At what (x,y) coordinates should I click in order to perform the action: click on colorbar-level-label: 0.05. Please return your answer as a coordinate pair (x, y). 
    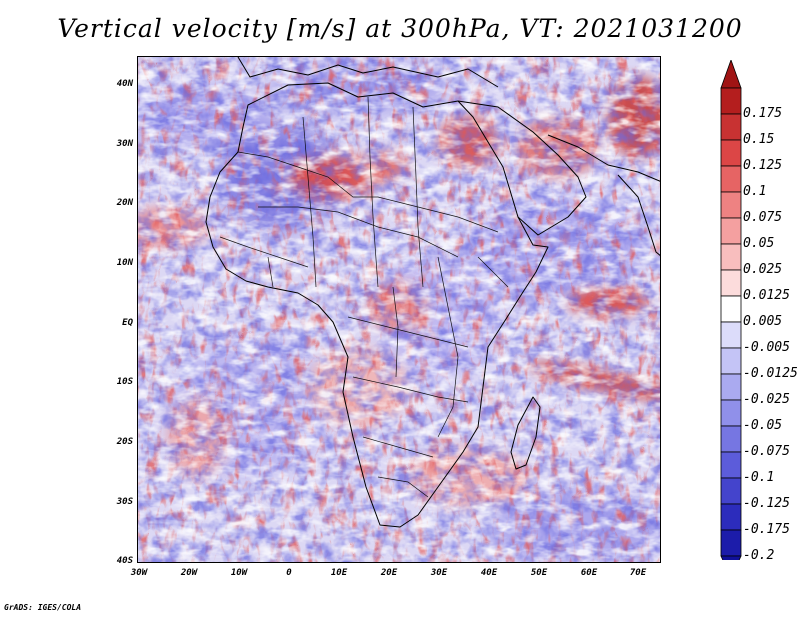
    Looking at the image, I should click on (759, 243).